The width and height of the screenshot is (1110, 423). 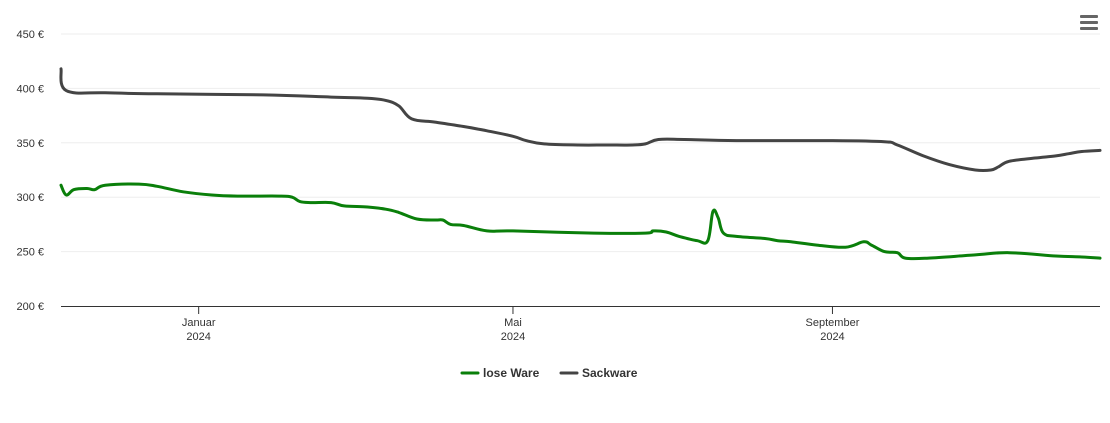 I want to click on x-tick-label: Mai, so click(x=513, y=323).